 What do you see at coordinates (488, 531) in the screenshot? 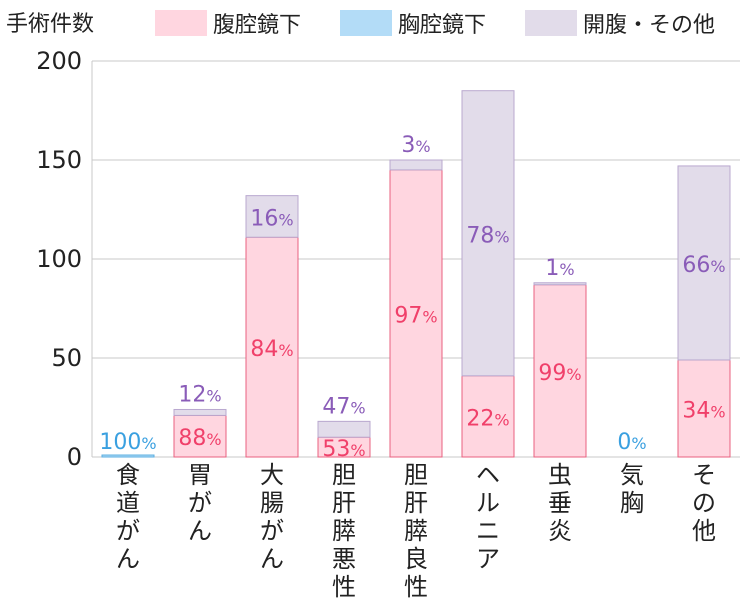
I see `x-tick-label: ニ` at bounding box center [488, 531].